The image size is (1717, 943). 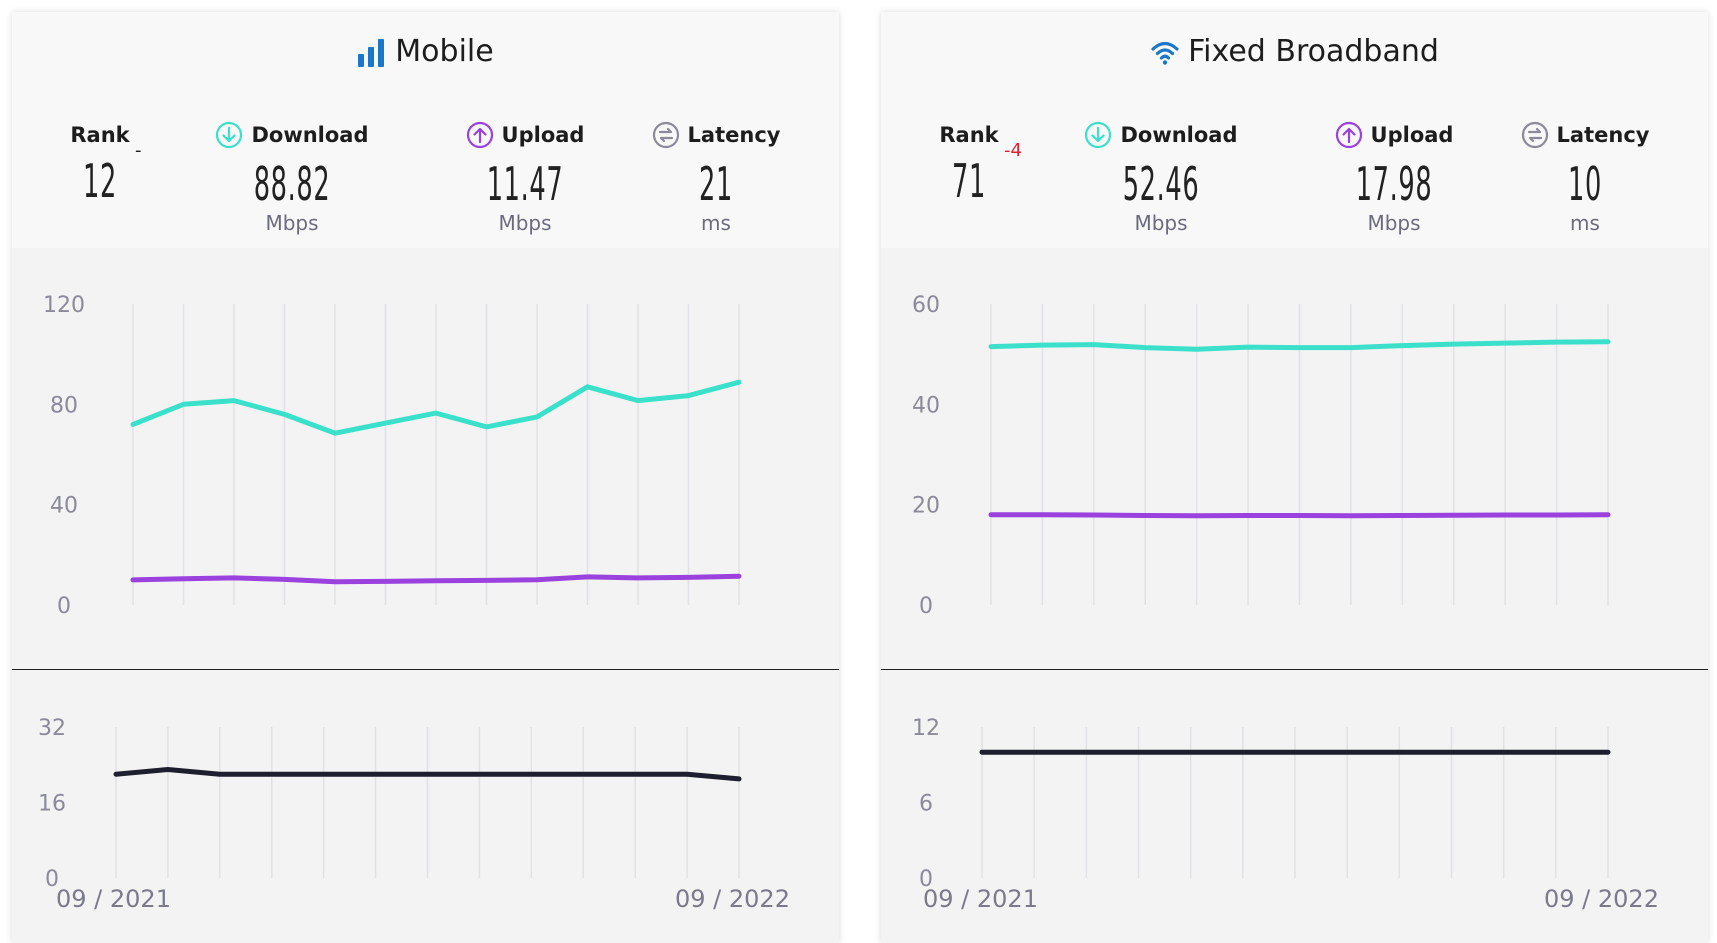 What do you see at coordinates (436, 407) in the screenshot?
I see `mobile-speed-series-0-line` at bounding box center [436, 407].